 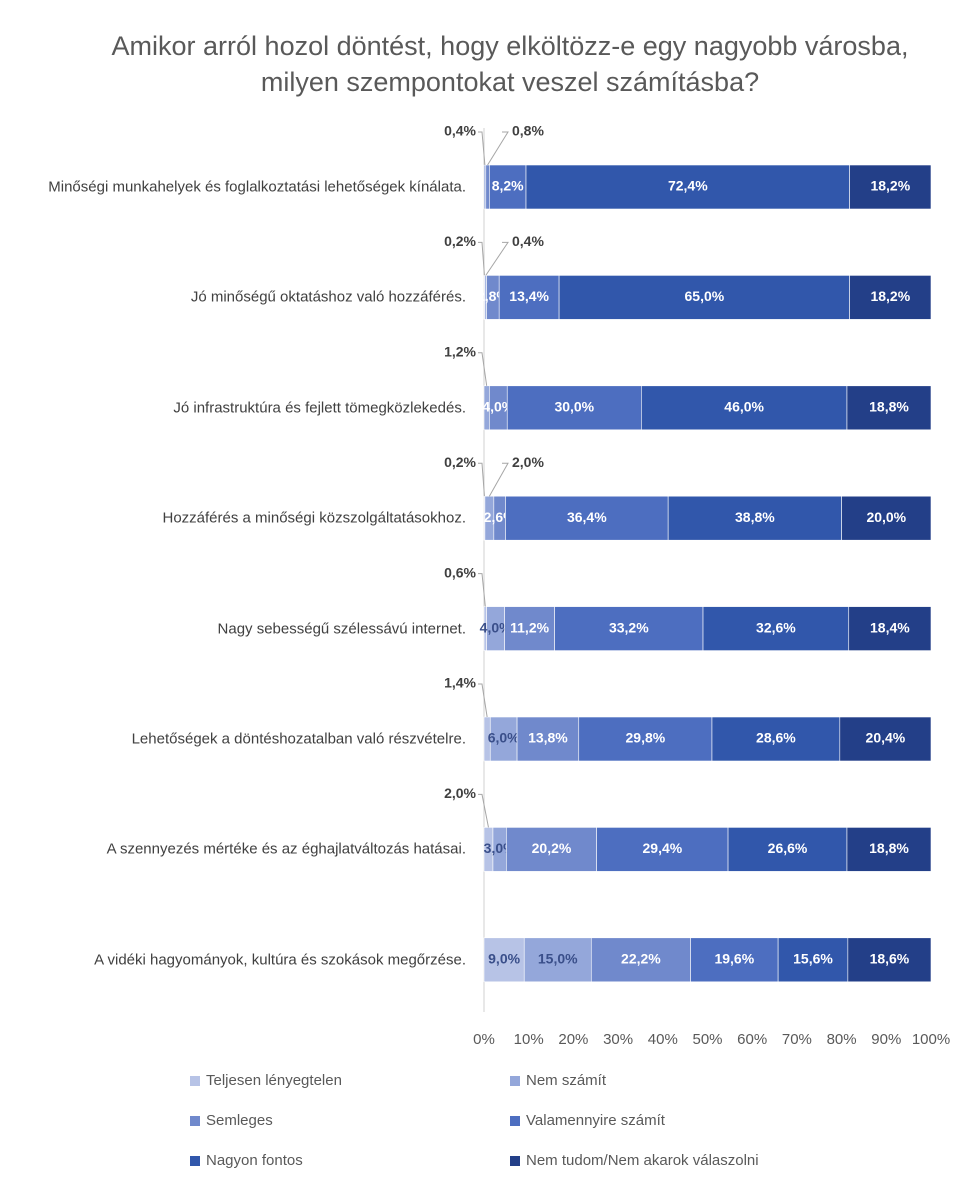 I want to click on value-label: 38,8%, so click(x=755, y=517).